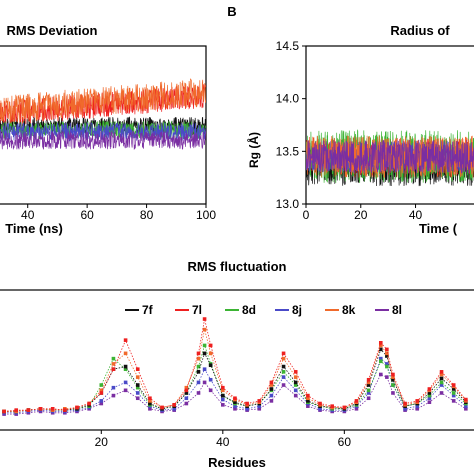 The image size is (474, 474). What do you see at coordinates (361, 215) in the screenshot?
I see `rg-x-tick-label: 20` at bounding box center [361, 215].